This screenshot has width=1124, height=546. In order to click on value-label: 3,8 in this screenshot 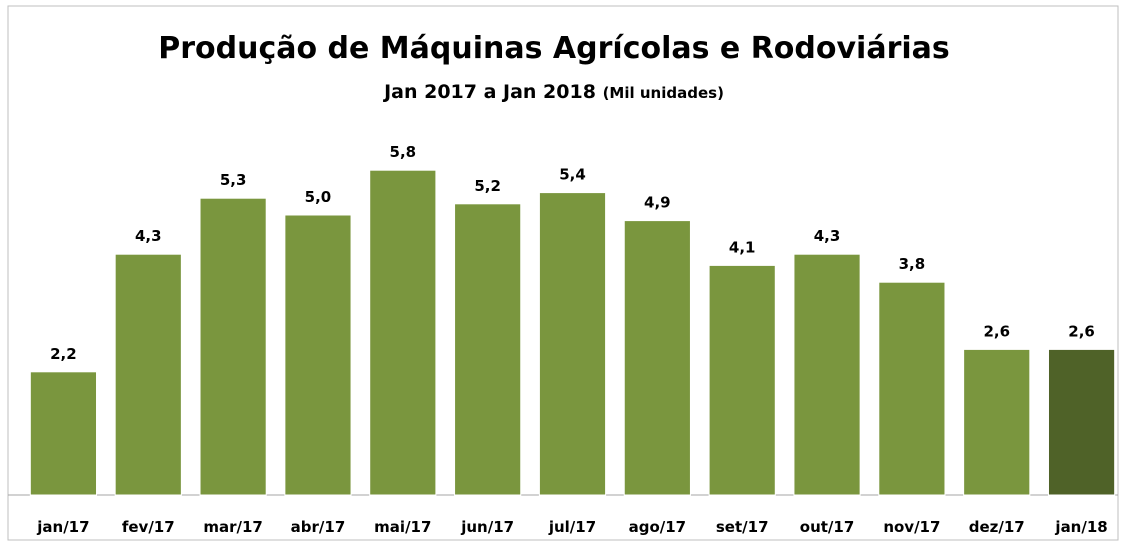, I will do `click(912, 264)`.